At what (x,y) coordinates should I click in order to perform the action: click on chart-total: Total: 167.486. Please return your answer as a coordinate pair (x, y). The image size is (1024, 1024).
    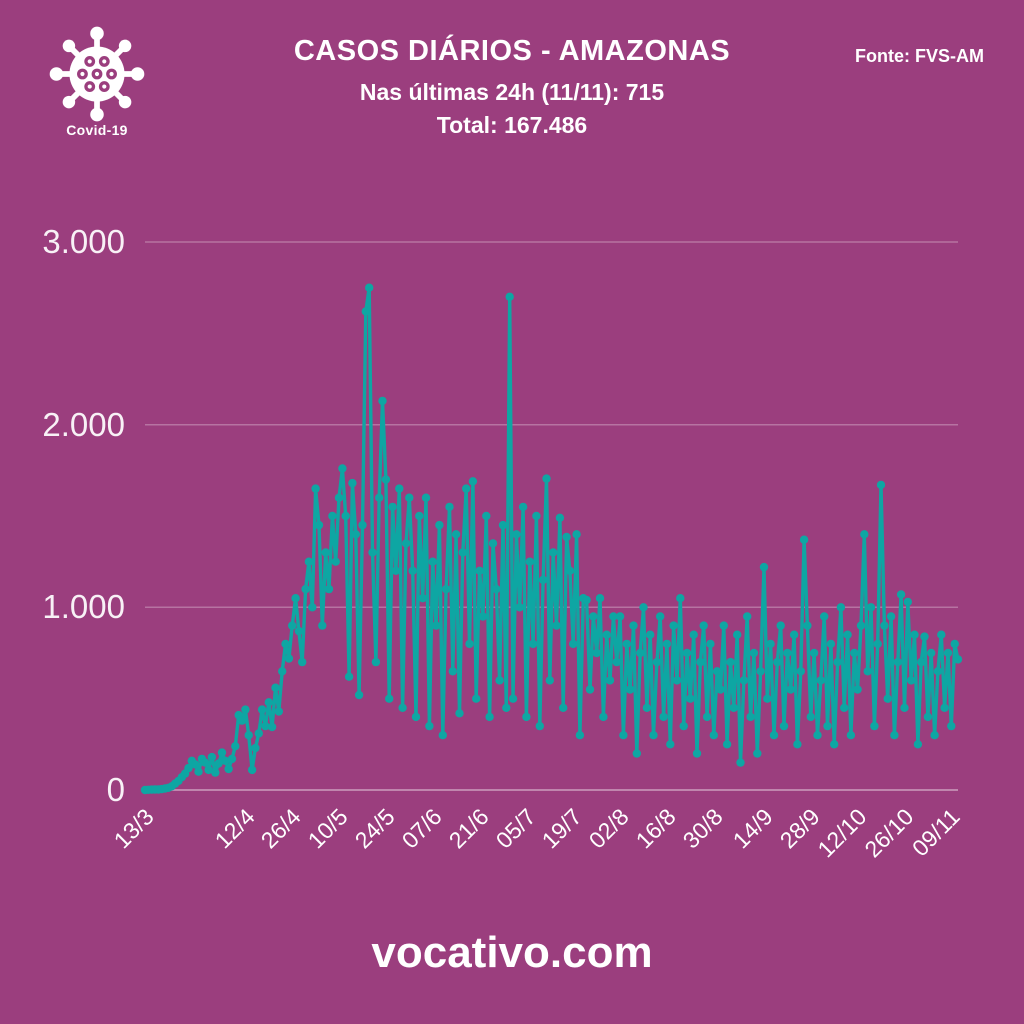
    Looking at the image, I should click on (512, 125).